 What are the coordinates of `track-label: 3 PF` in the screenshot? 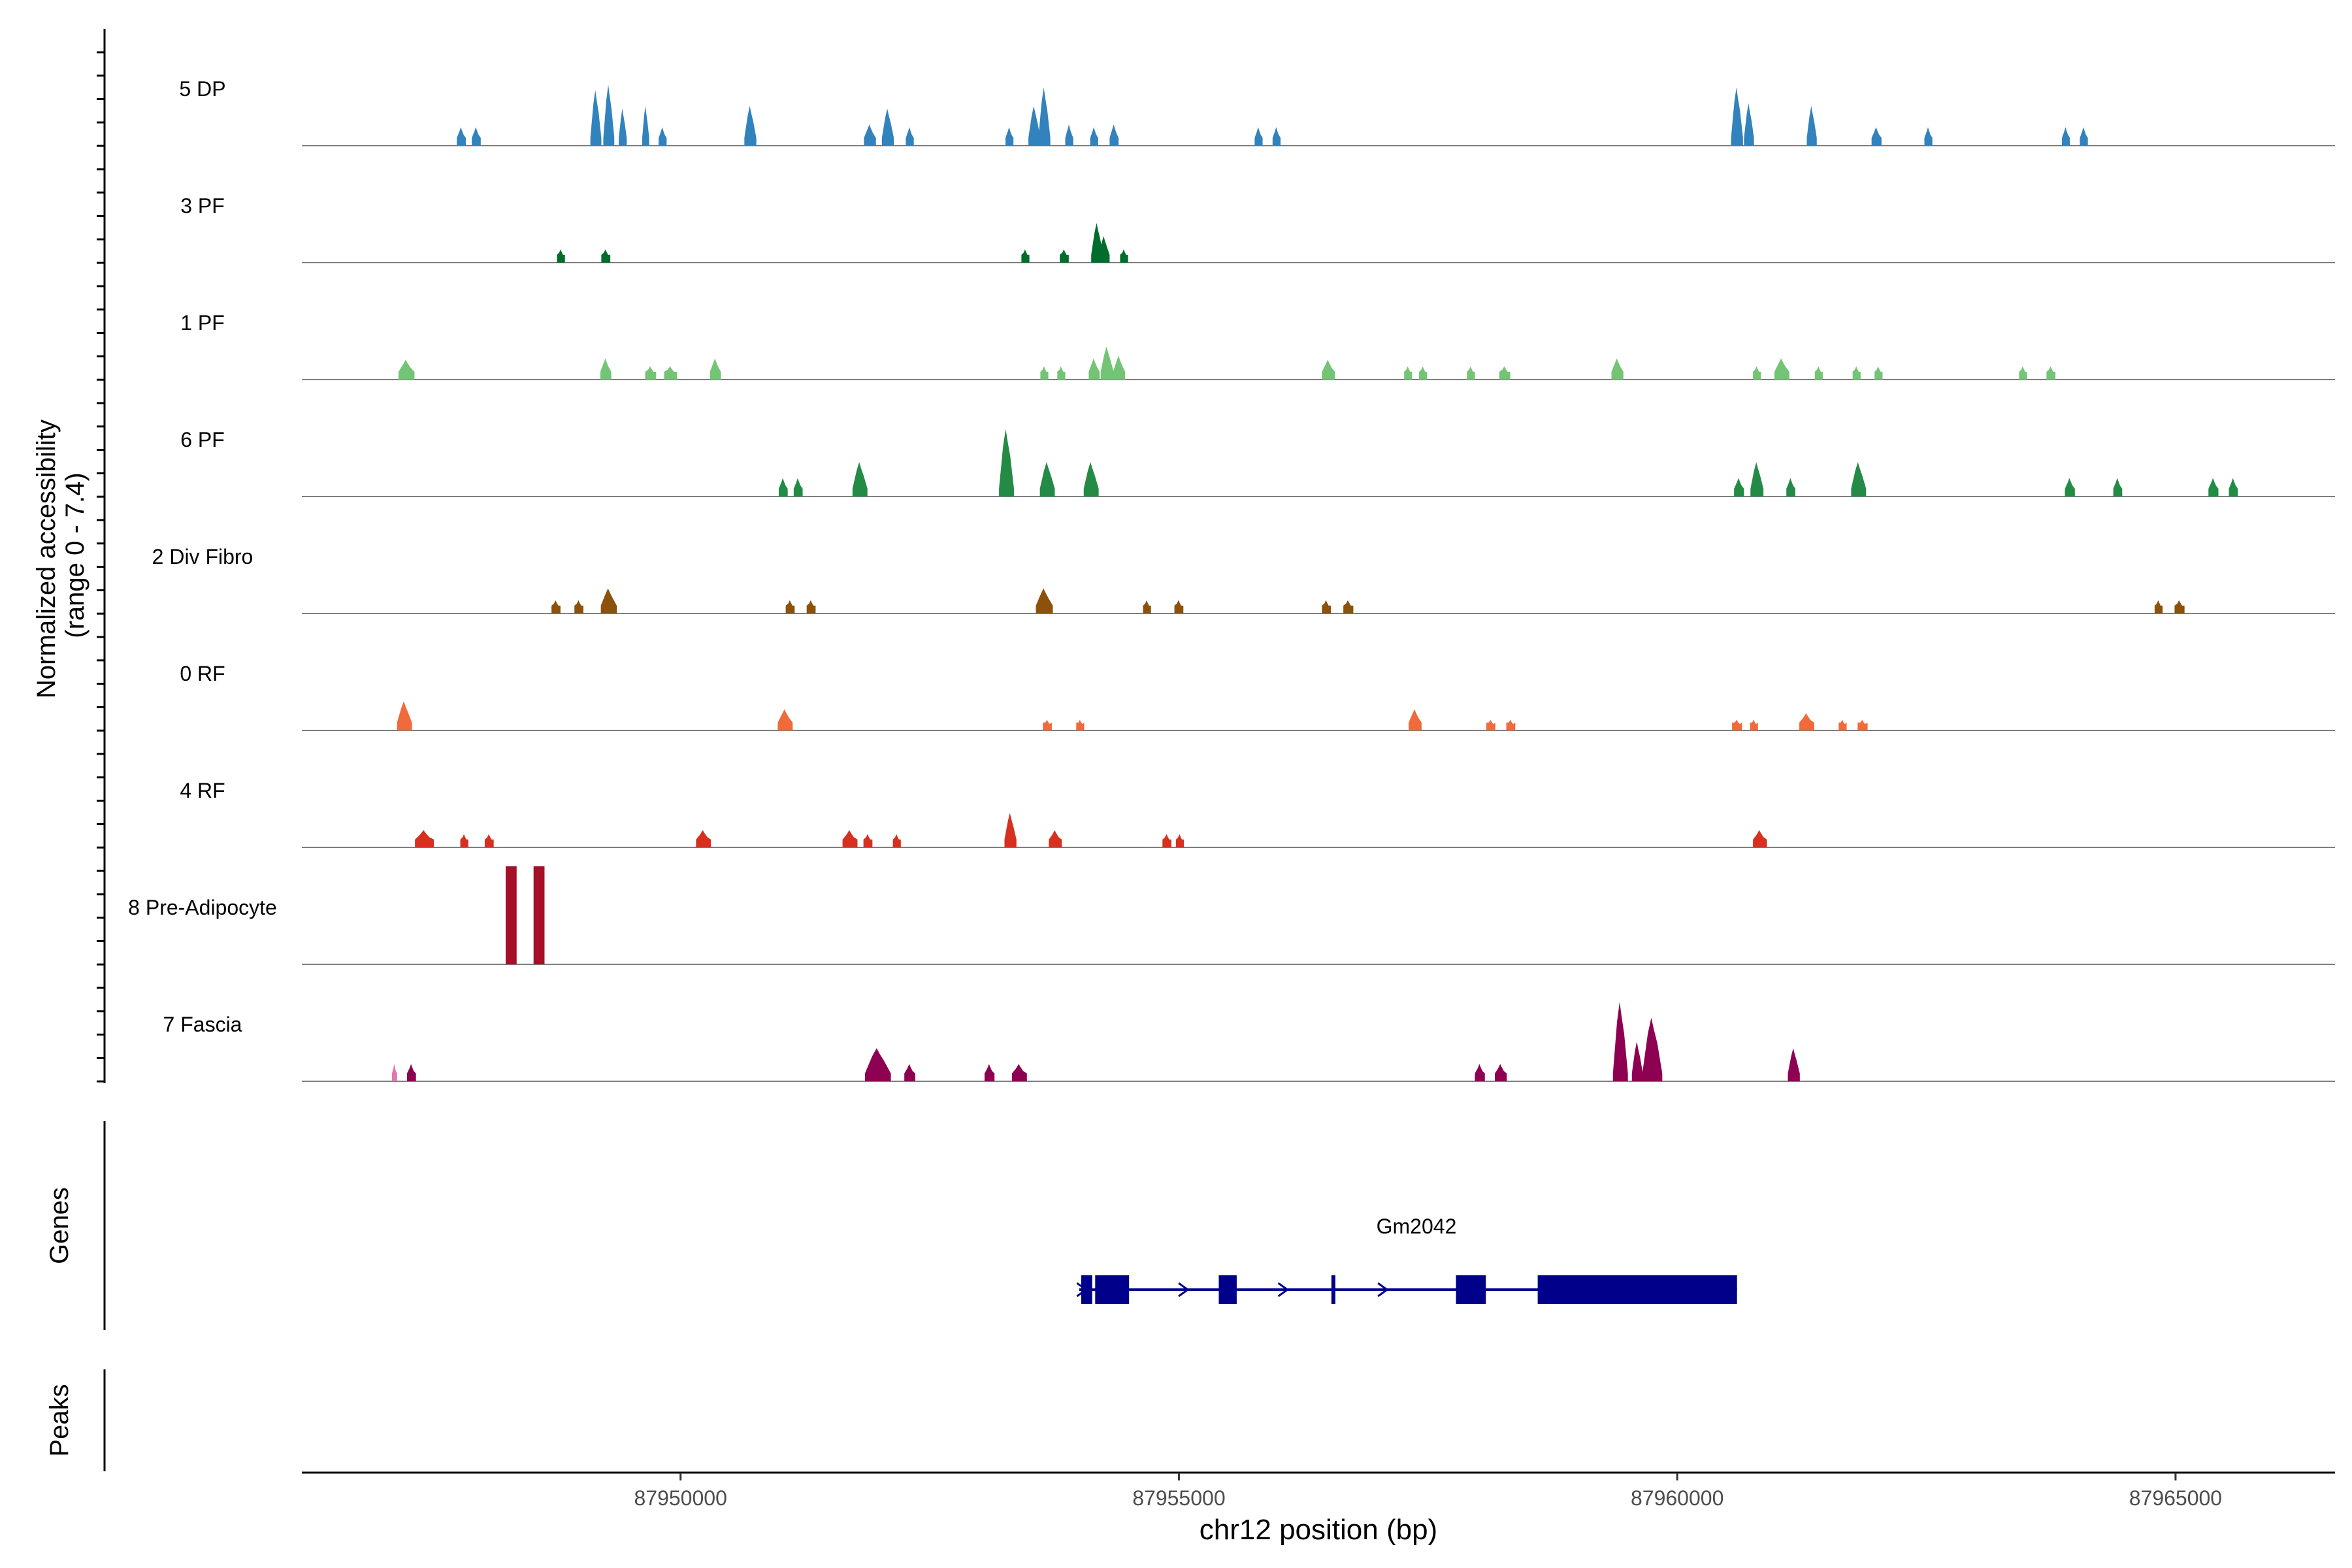 It's located at (202, 206).